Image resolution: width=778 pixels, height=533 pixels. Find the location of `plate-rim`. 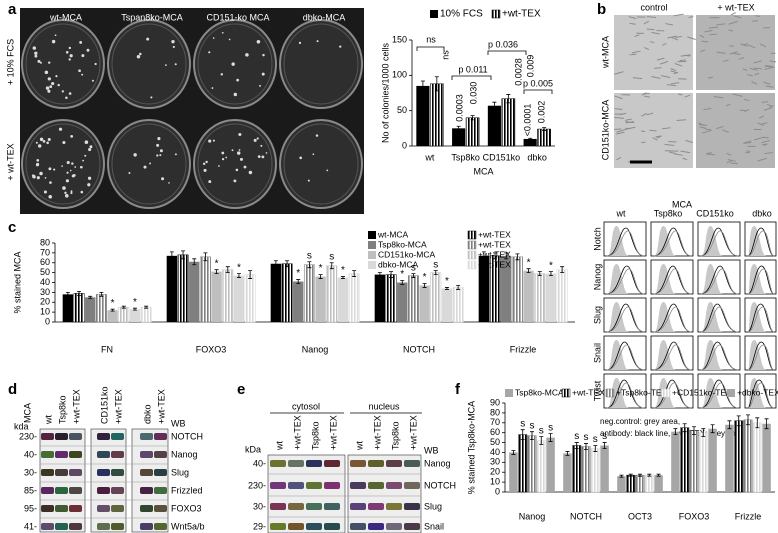

plate-rim is located at coordinates (235, 64).